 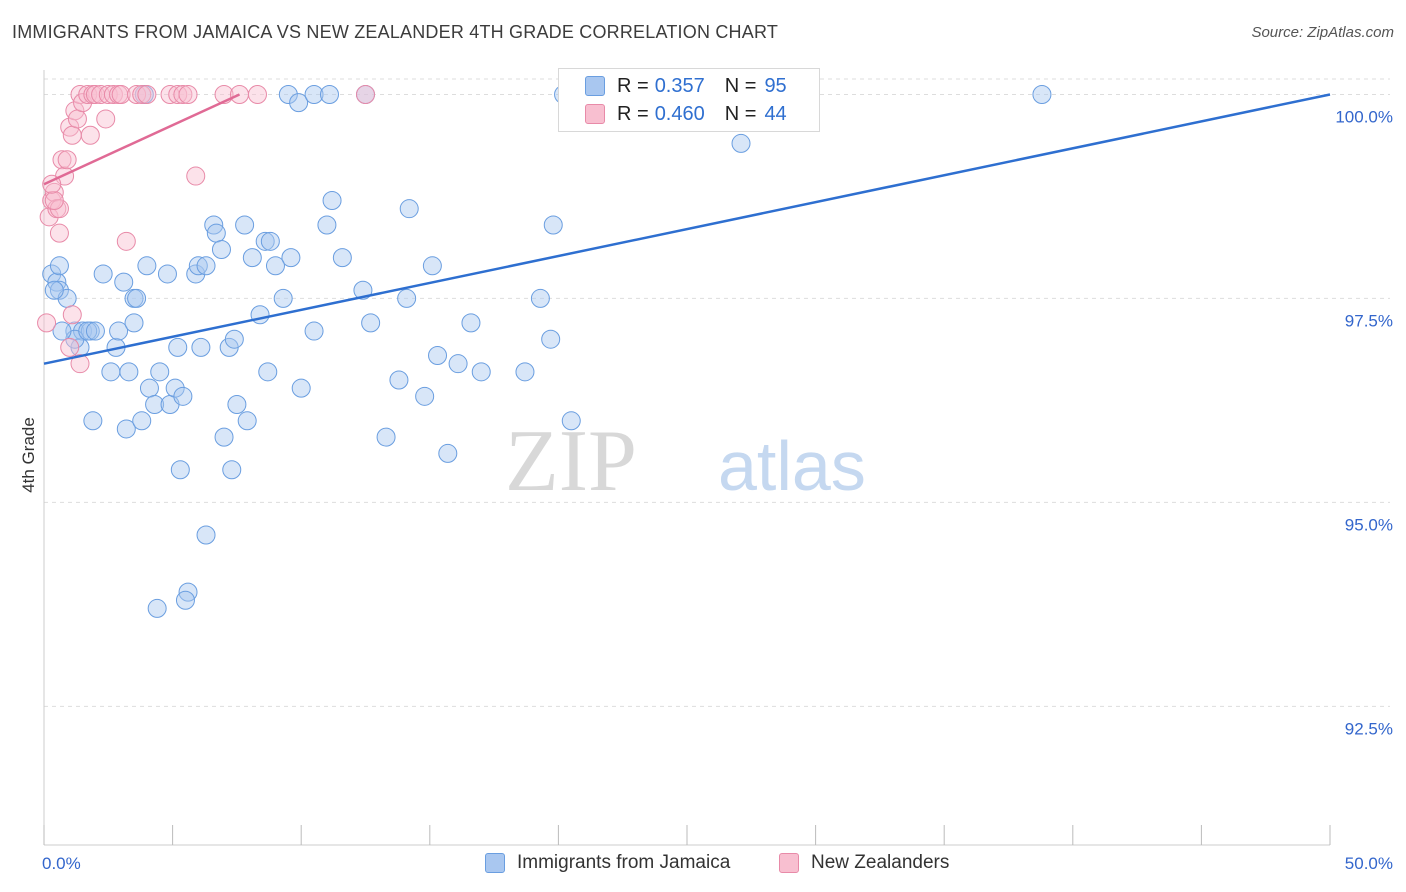 I want to click on y-tick-label: 97.5%, so click(x=1369, y=320).